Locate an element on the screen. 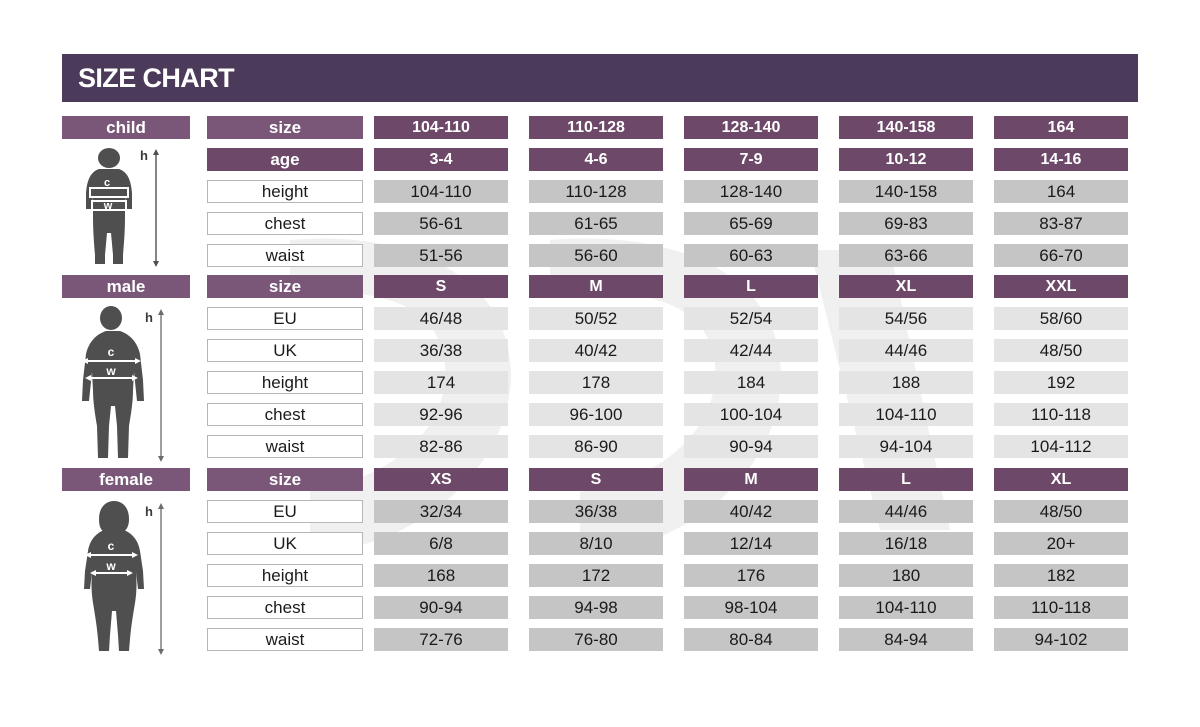 The width and height of the screenshot is (1200, 727). table-cell: 192 is located at coordinates (1061, 382).